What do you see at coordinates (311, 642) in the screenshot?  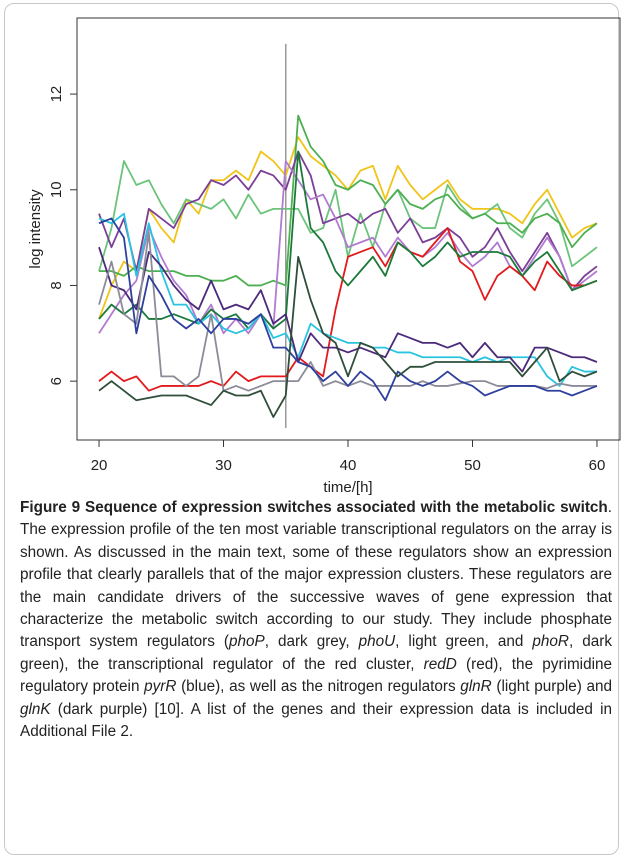 I see `caption-text: , dark grey,` at bounding box center [311, 642].